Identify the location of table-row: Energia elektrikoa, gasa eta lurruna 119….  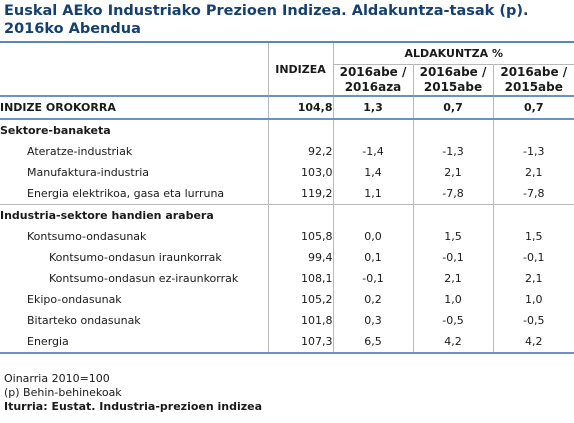
(287, 194).